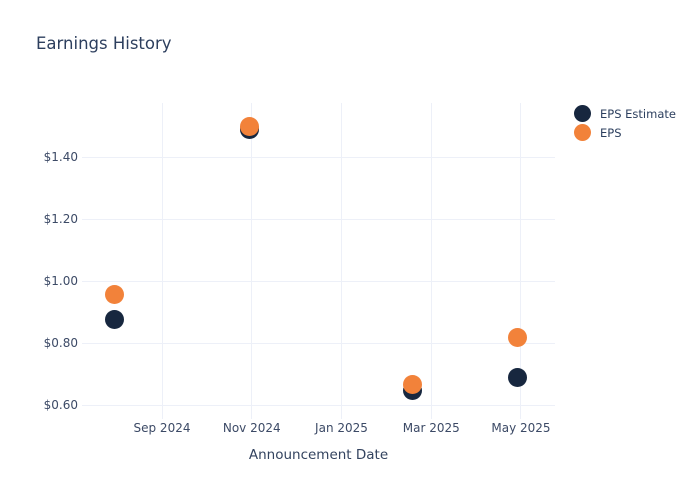 This screenshot has width=700, height=500. Describe the element at coordinates (341, 428) in the screenshot. I see `x-tick-label: Jan 2025` at that location.